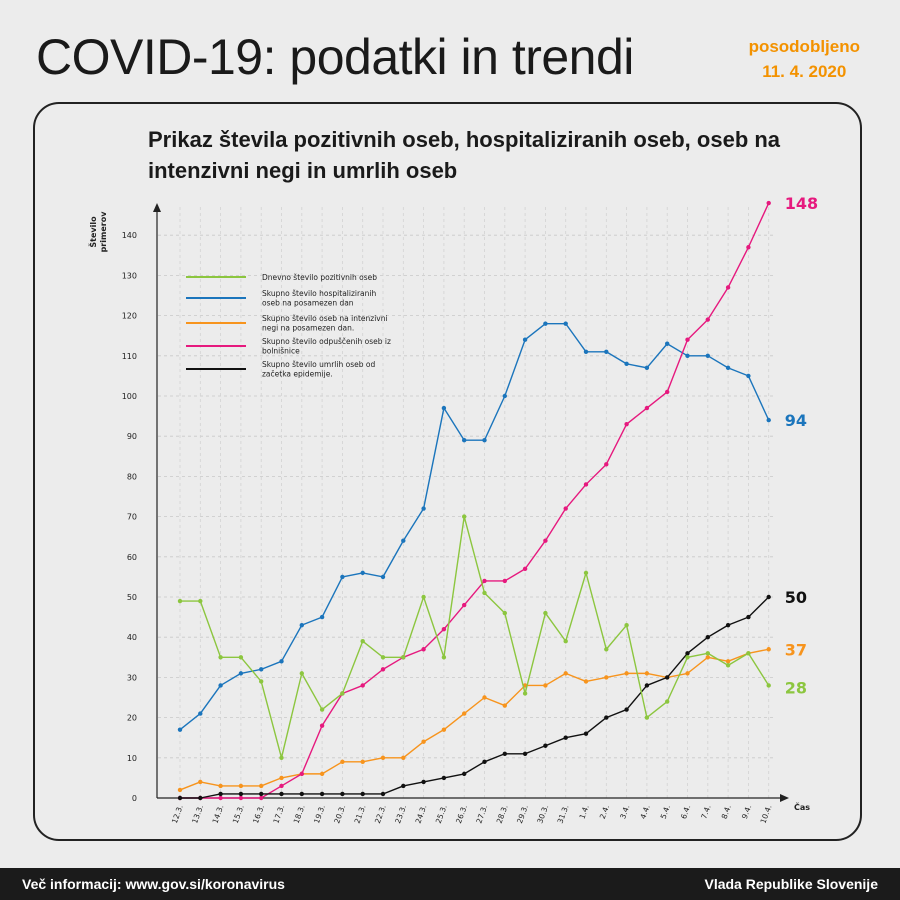 The height and width of the screenshot is (900, 900). Describe the element at coordinates (802, 806) in the screenshot. I see `x-axis-label: Čas` at that location.